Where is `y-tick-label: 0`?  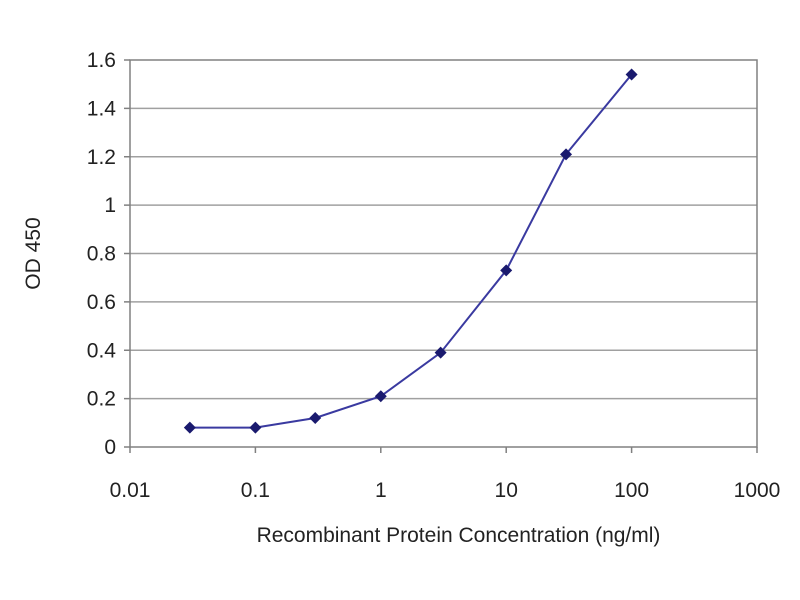 y-tick-label: 0 is located at coordinates (110, 447).